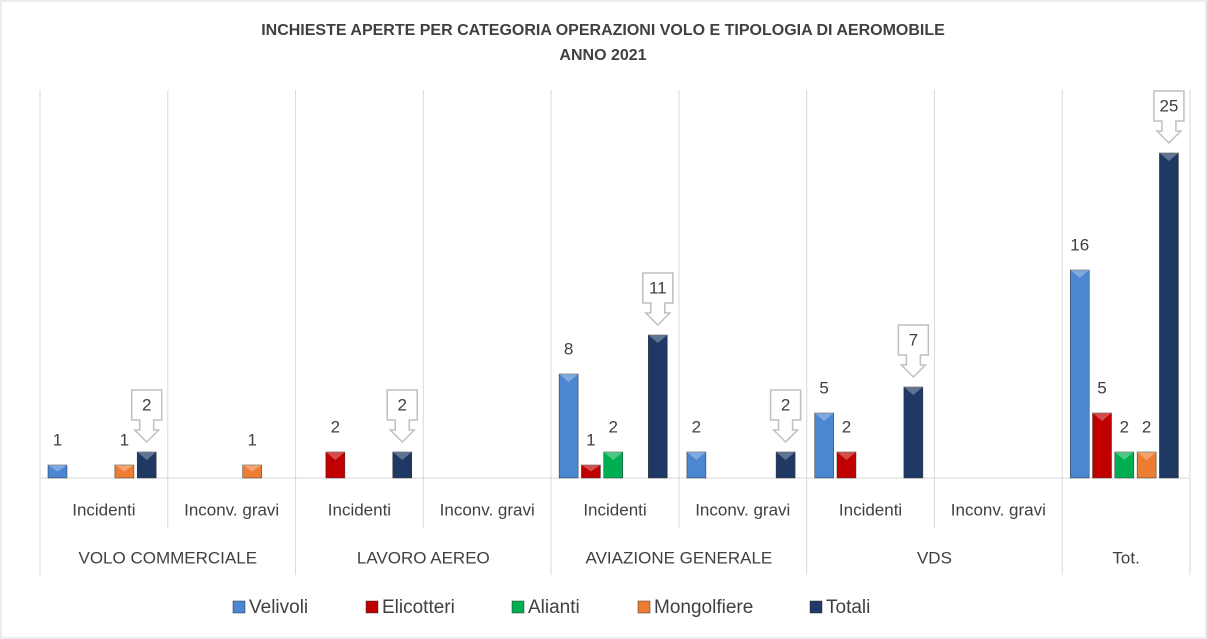  I want to click on group-label: VDS, so click(934, 557).